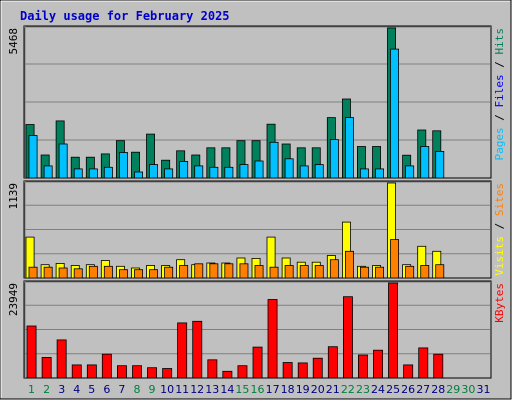 The height and width of the screenshot is (400, 512). Describe the element at coordinates (212, 389) in the screenshot. I see `day-label-13: 13` at that location.